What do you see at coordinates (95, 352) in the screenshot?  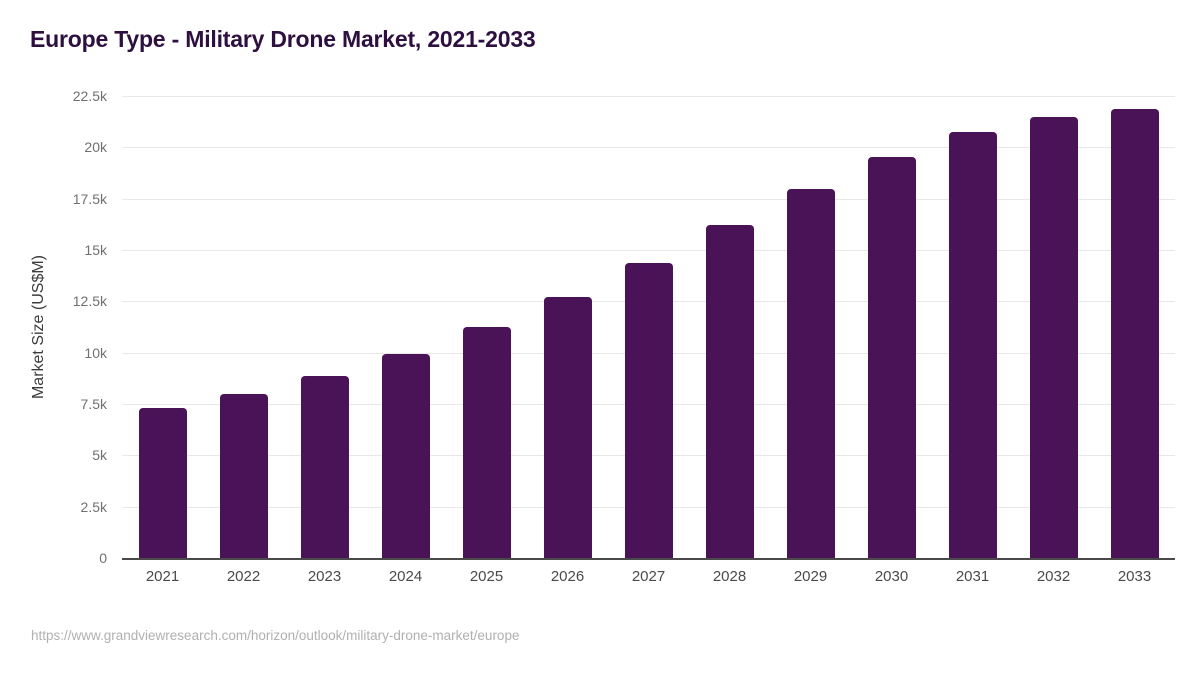 I see `y-tick-label: 10k` at bounding box center [95, 352].